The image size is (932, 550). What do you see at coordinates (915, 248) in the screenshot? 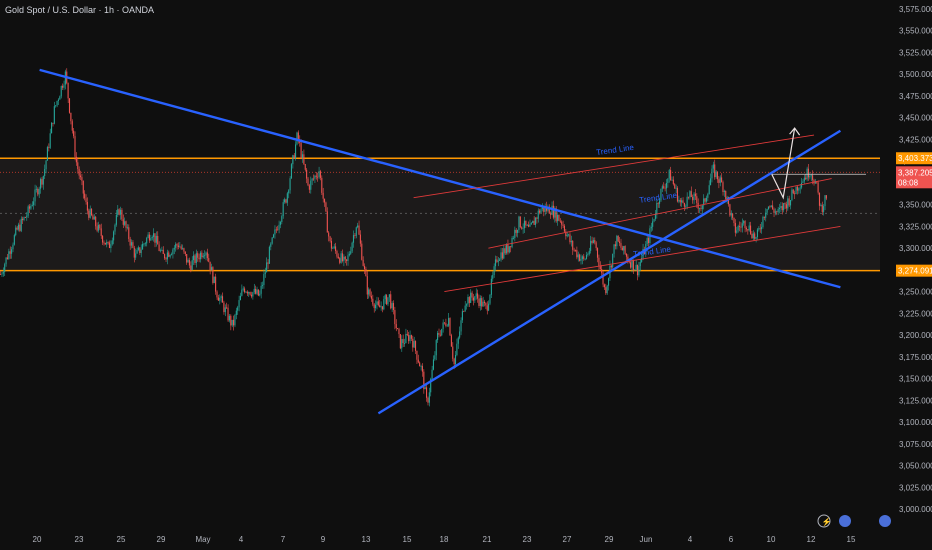
I see `y-tick-label: 3,300.000` at bounding box center [915, 248].